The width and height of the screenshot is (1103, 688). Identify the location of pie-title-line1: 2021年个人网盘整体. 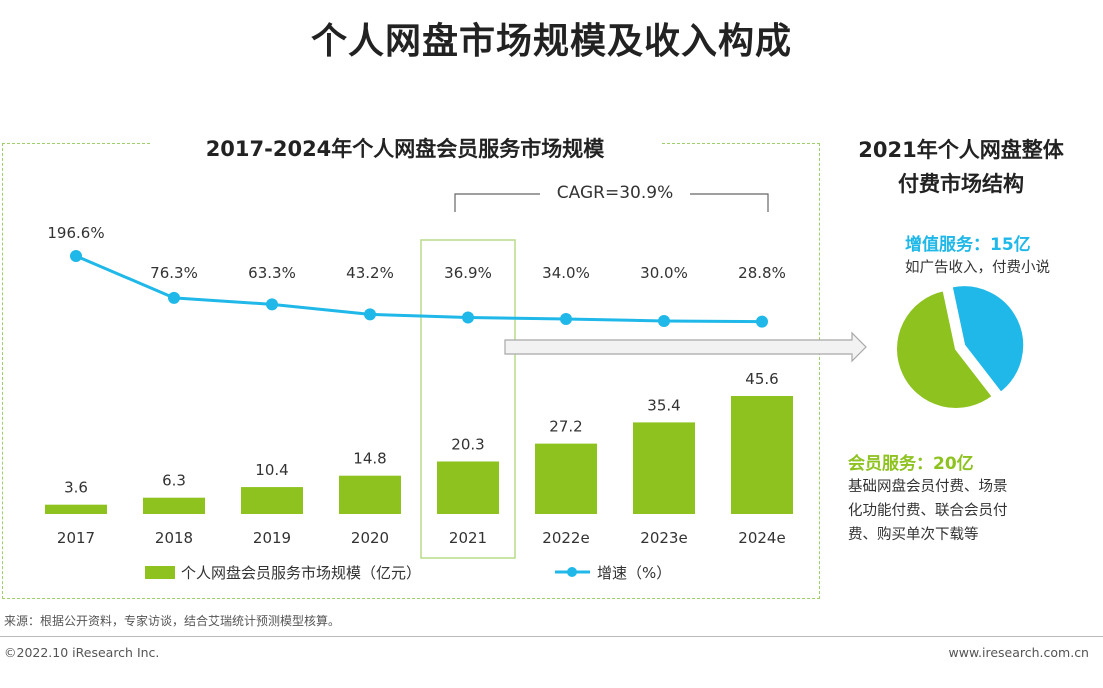
(961, 150).